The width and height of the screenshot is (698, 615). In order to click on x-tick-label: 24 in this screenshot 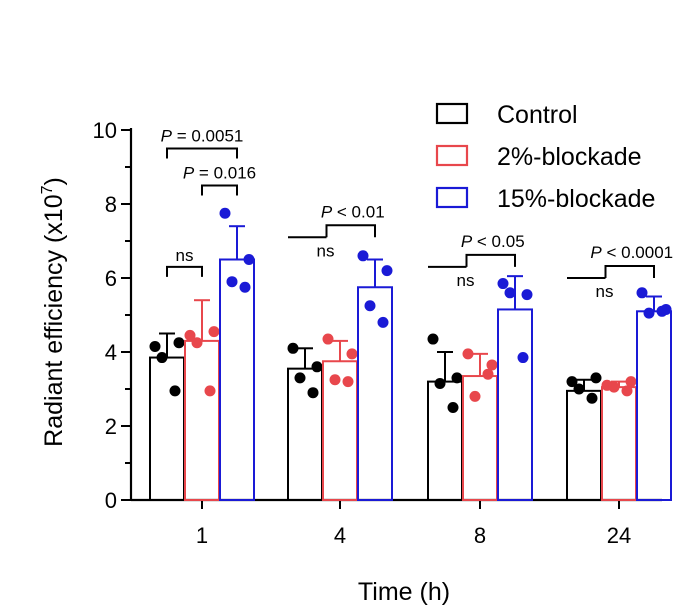, I will do `click(619, 535)`.